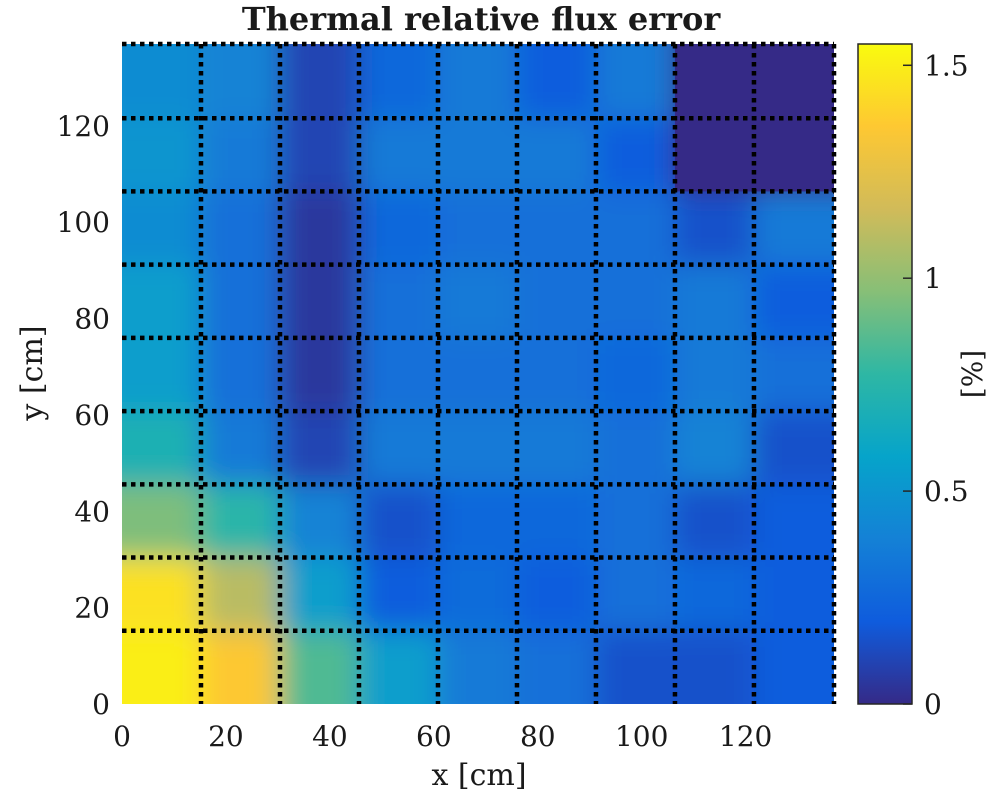  Describe the element at coordinates (972, 374) in the screenshot. I see `colorbar-label: [%]` at that location.